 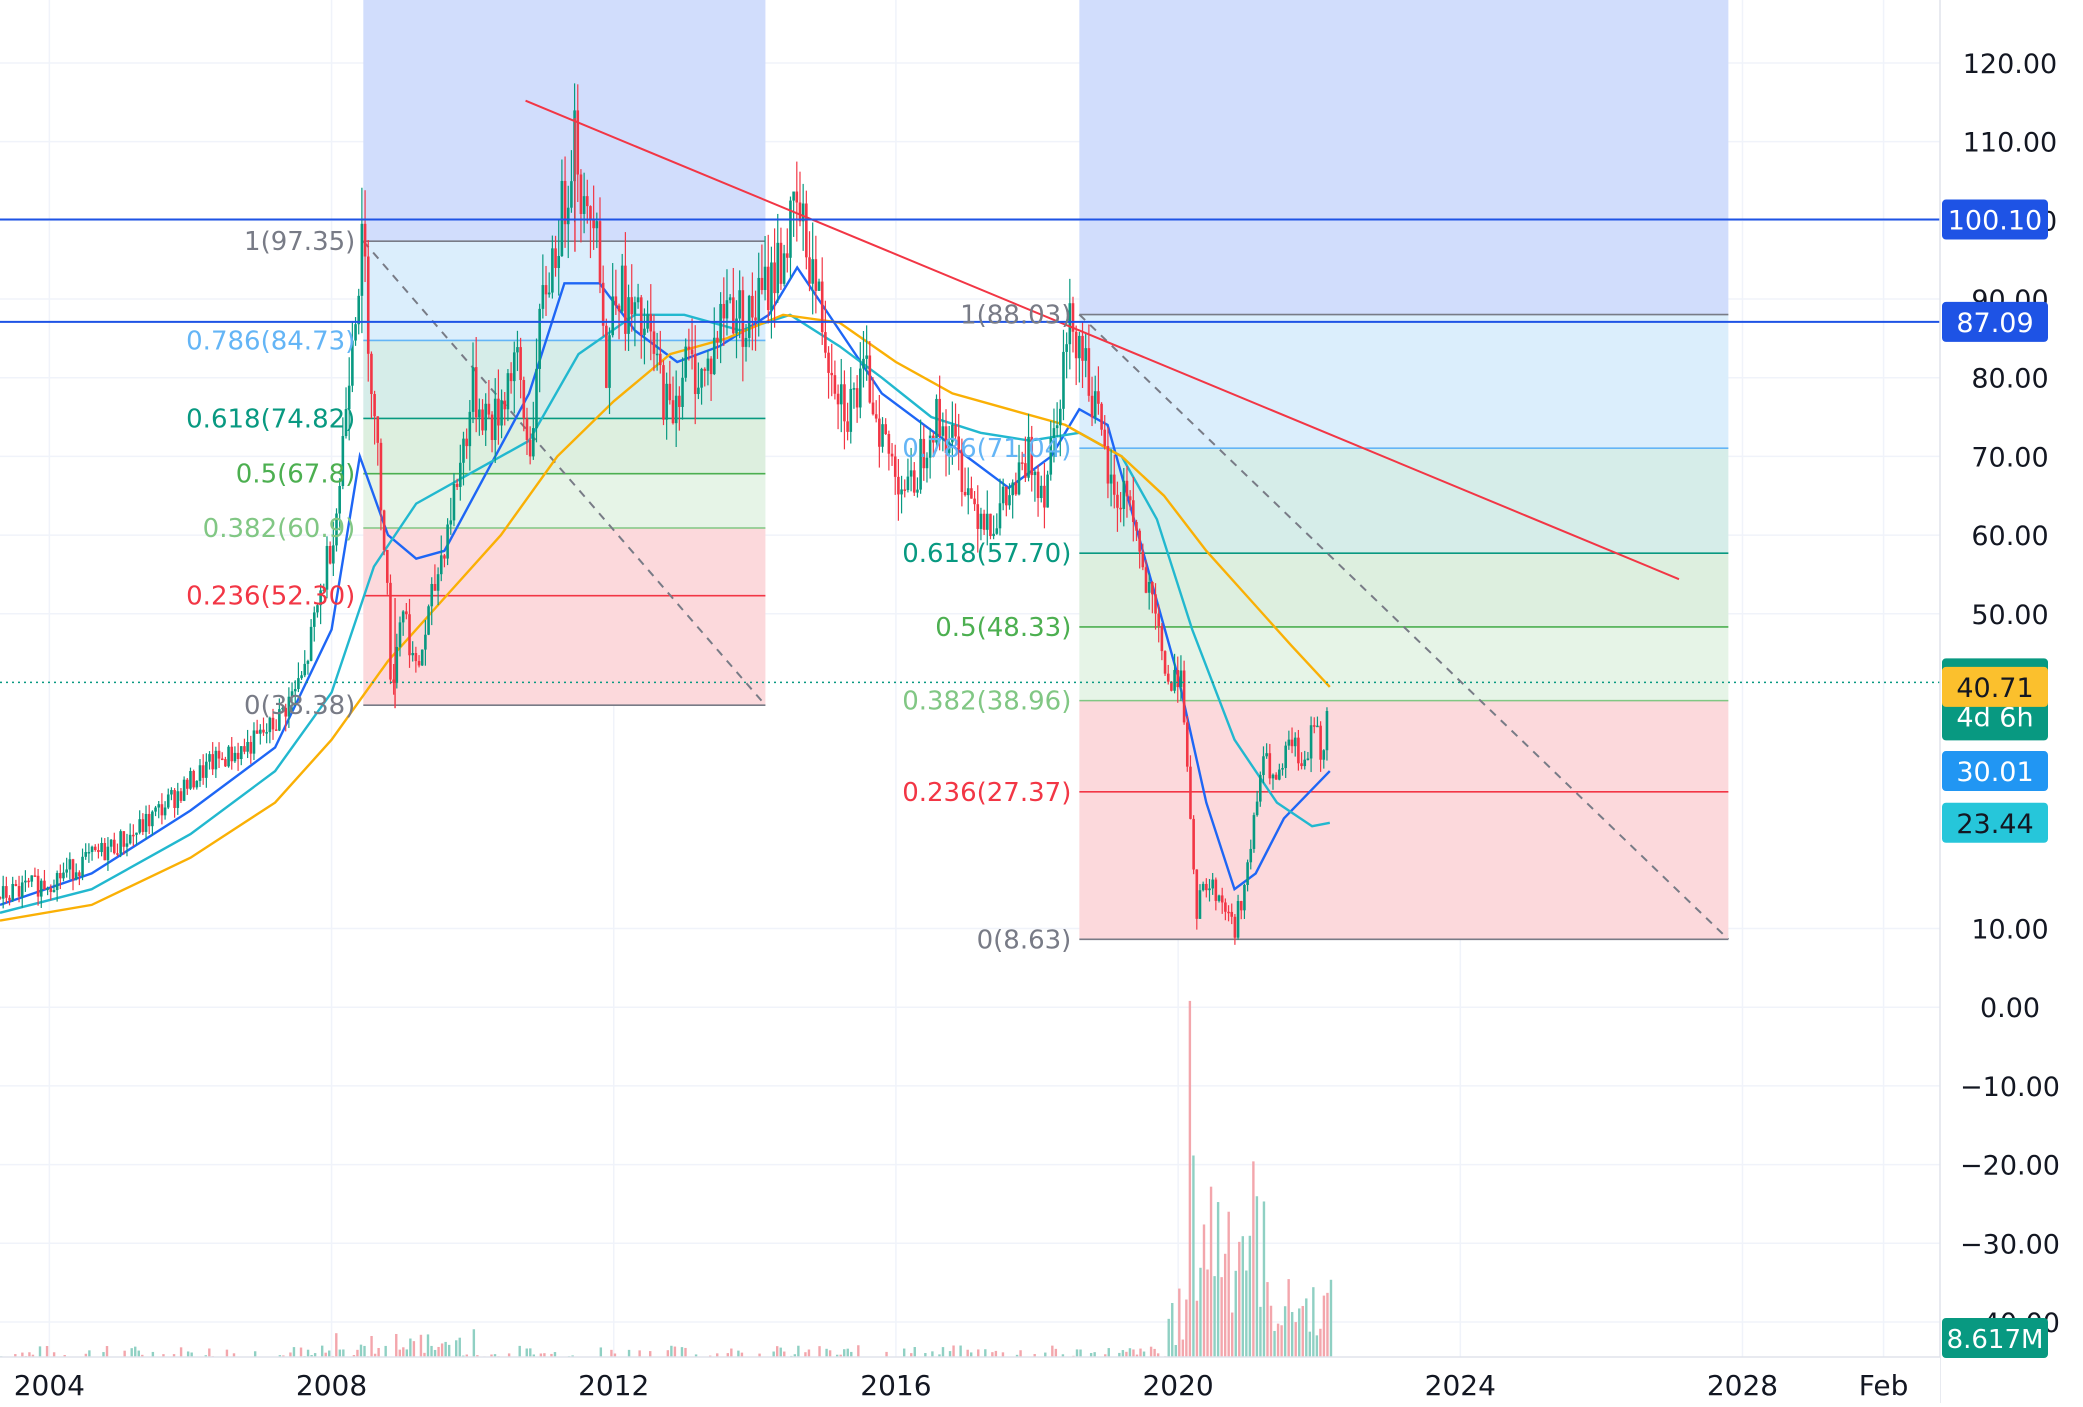 What do you see at coordinates (1024, 940) in the screenshot?
I see `fib-level-label: 0(8.63)` at bounding box center [1024, 940].